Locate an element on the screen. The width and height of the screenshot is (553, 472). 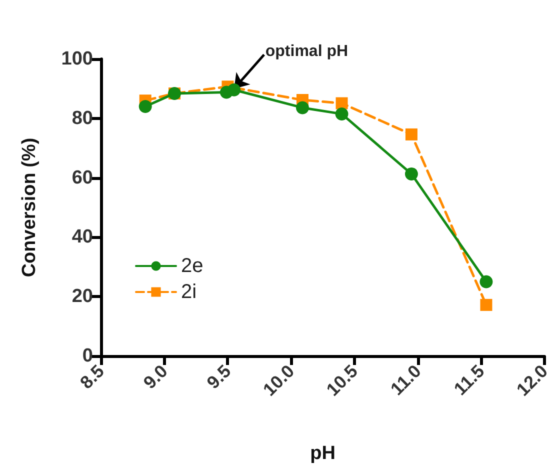
legend-label: 2i is located at coordinates (189, 292).